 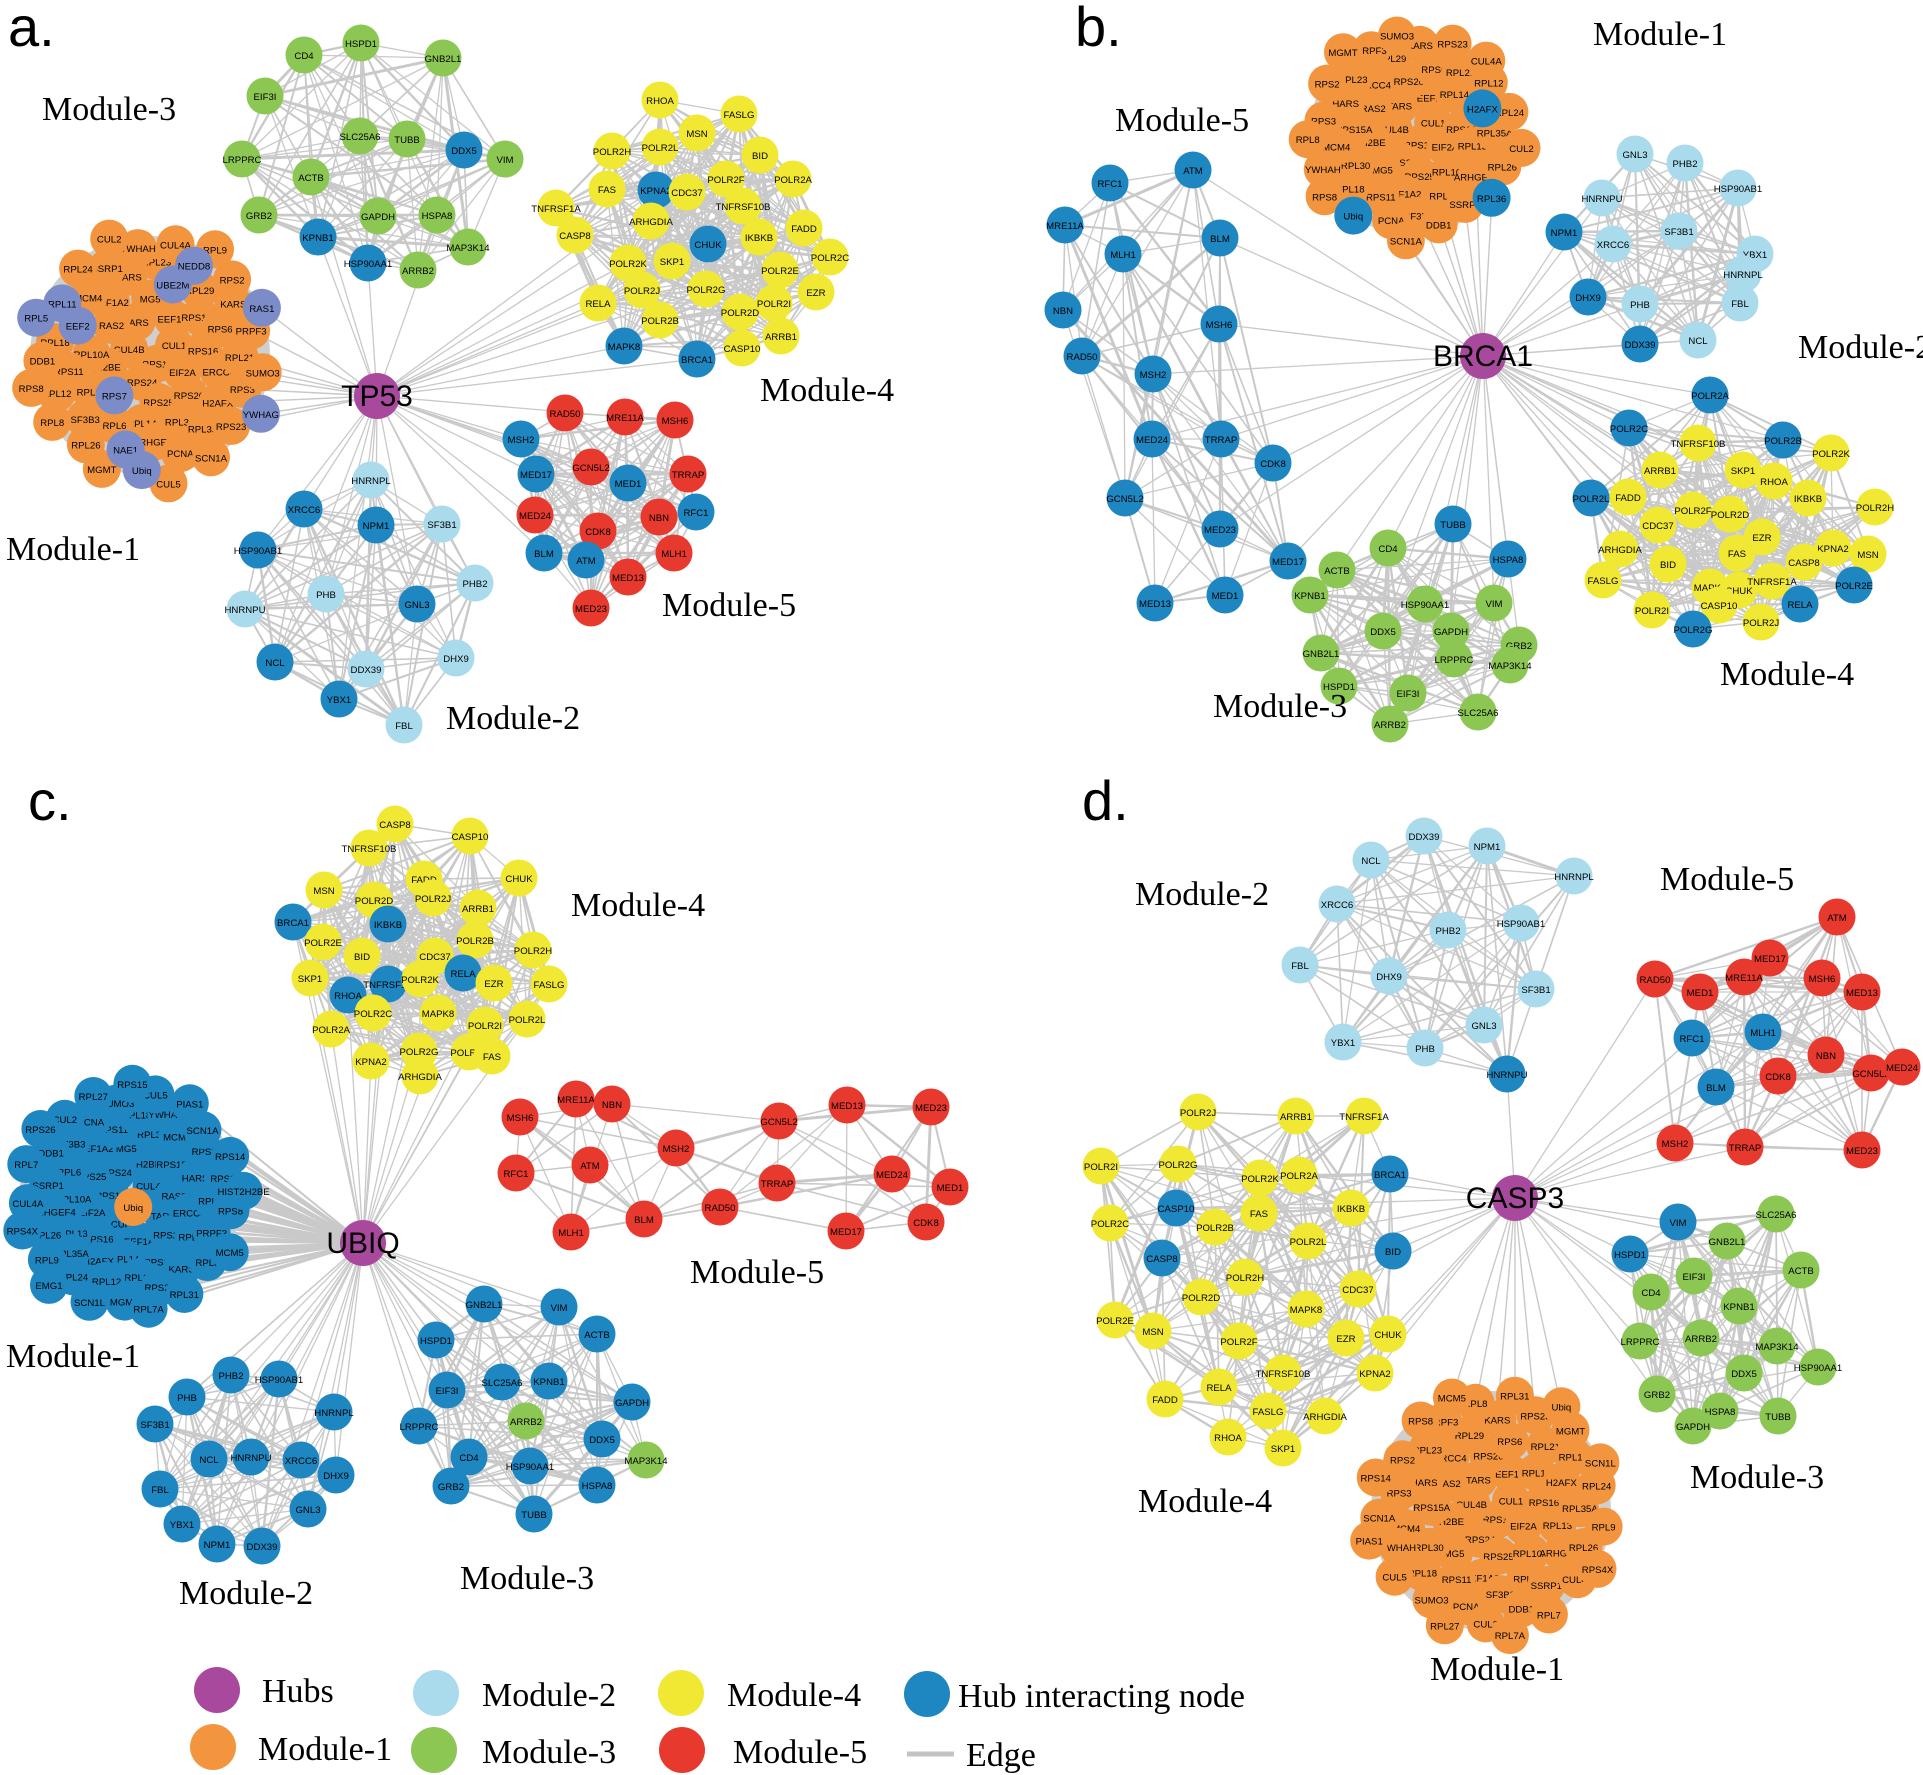 What do you see at coordinates (1763, 1033) in the screenshot?
I see `svg-text: MLH1` at bounding box center [1763, 1033].